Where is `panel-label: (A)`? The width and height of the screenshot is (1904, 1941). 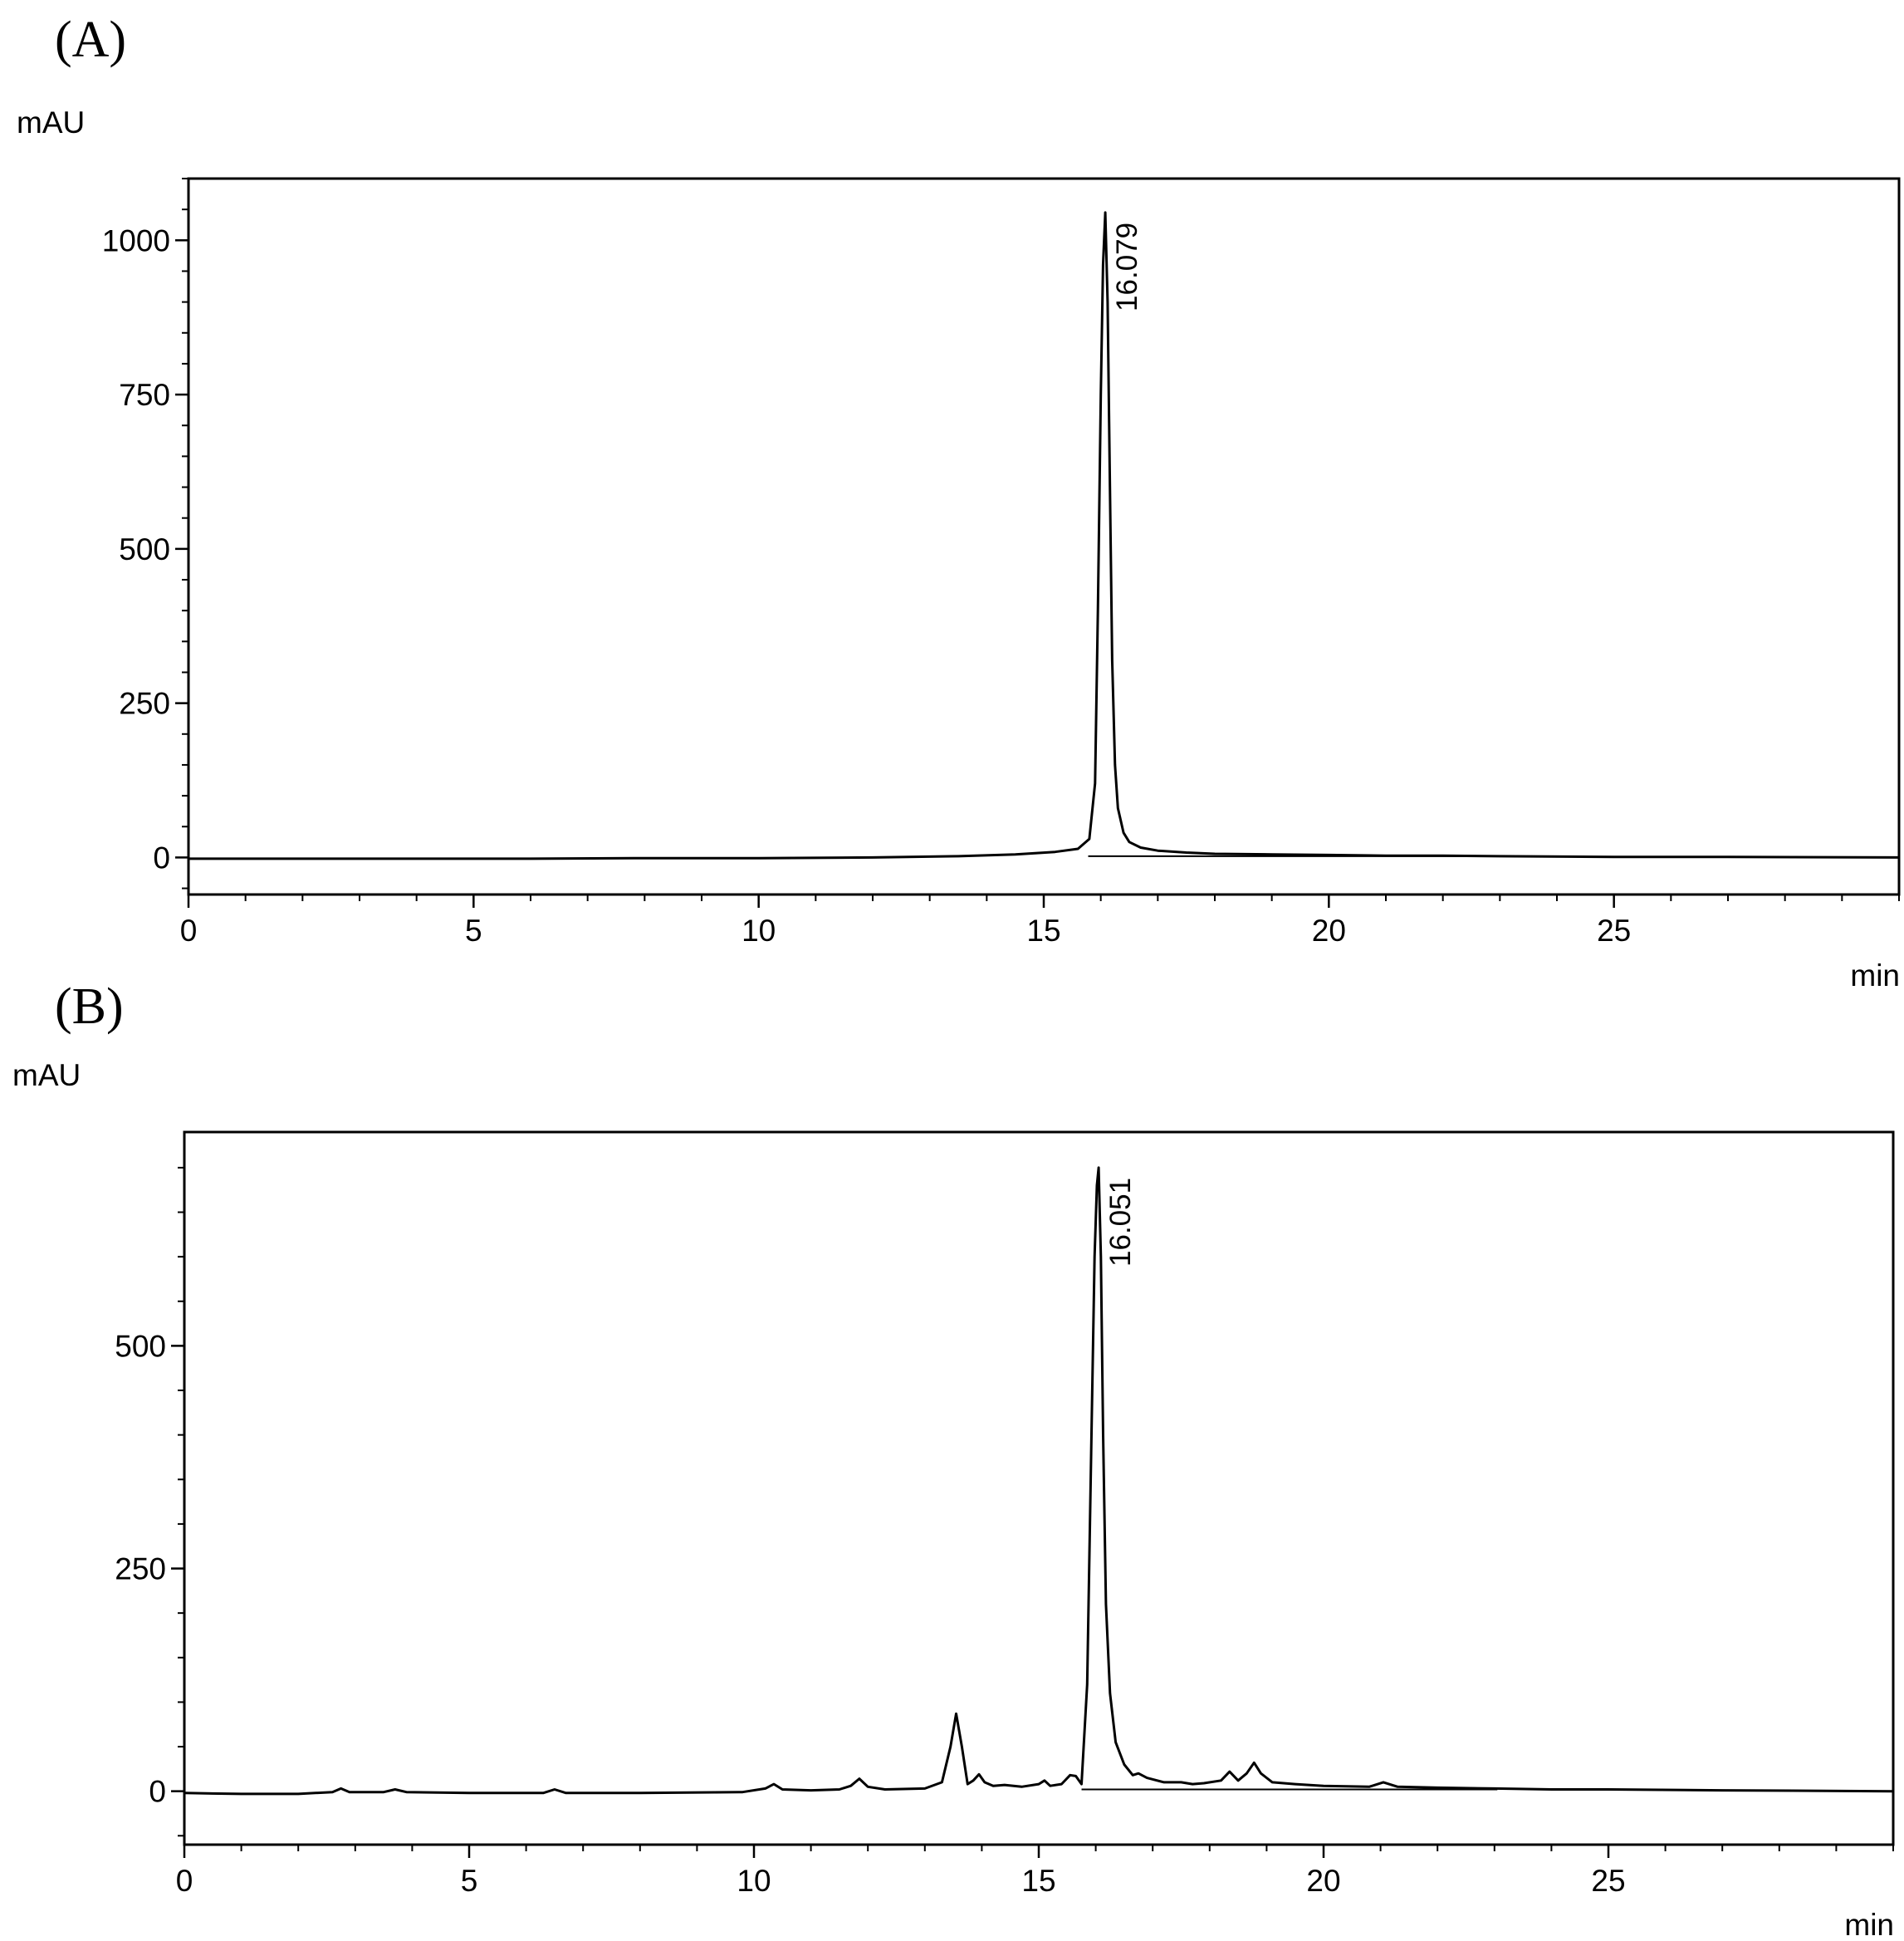
panel-label: (A) is located at coordinates (90, 40).